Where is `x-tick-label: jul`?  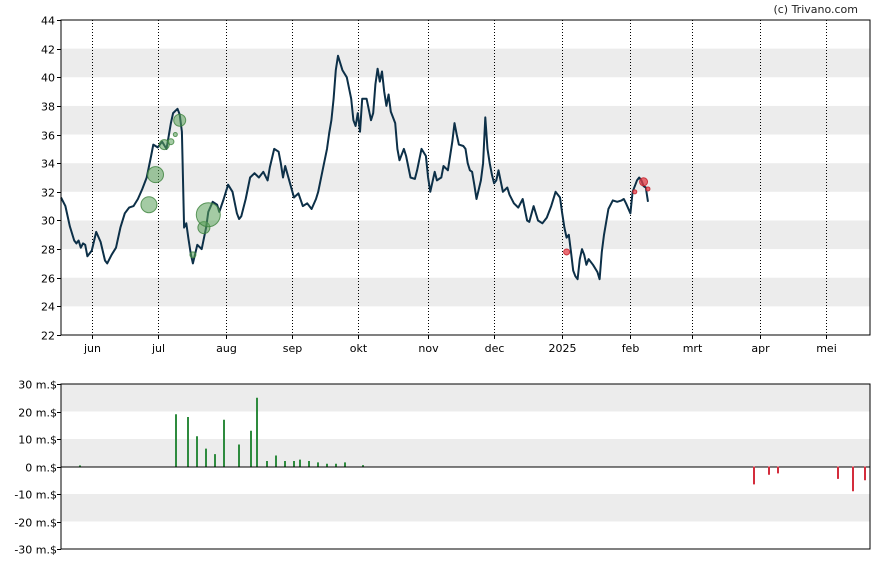
x-tick-label: jul is located at coordinates (158, 348).